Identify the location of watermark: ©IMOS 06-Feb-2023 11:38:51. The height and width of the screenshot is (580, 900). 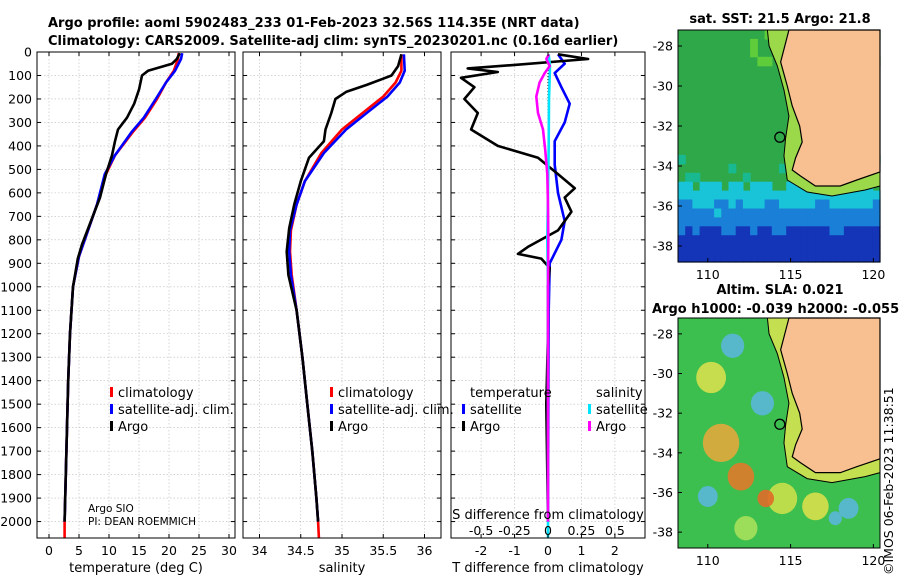
(888, 481).